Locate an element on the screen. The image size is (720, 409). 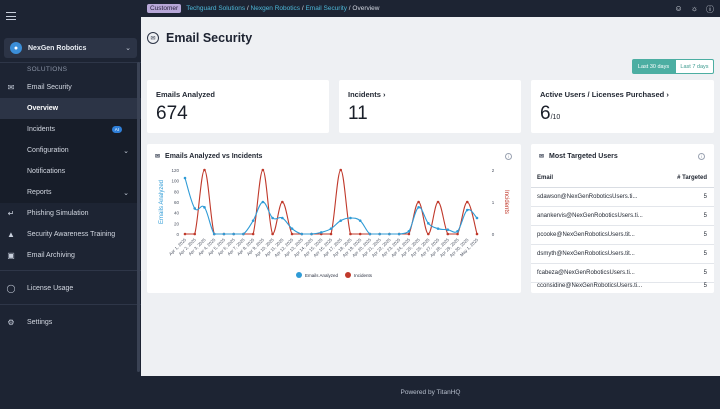
mail-icon: ✉ is located at coordinates (542, 157).